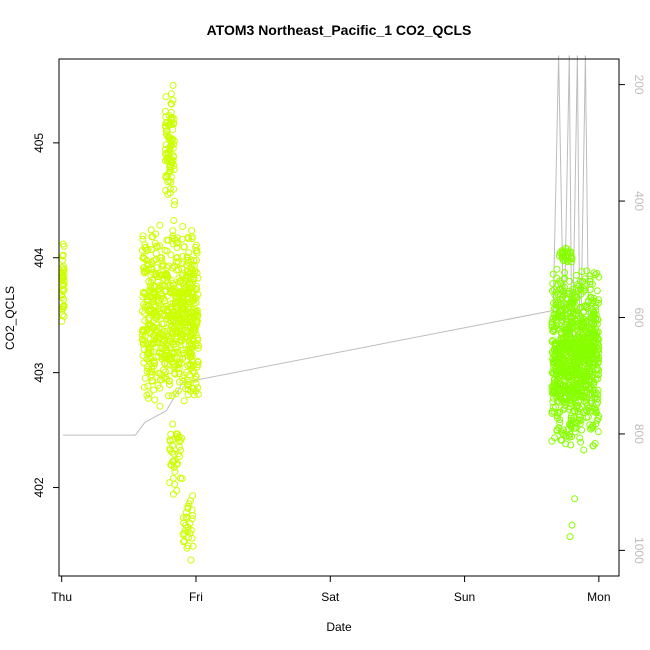 The image size is (650, 650). I want to click on x-tick-label: Fri, so click(196, 597).